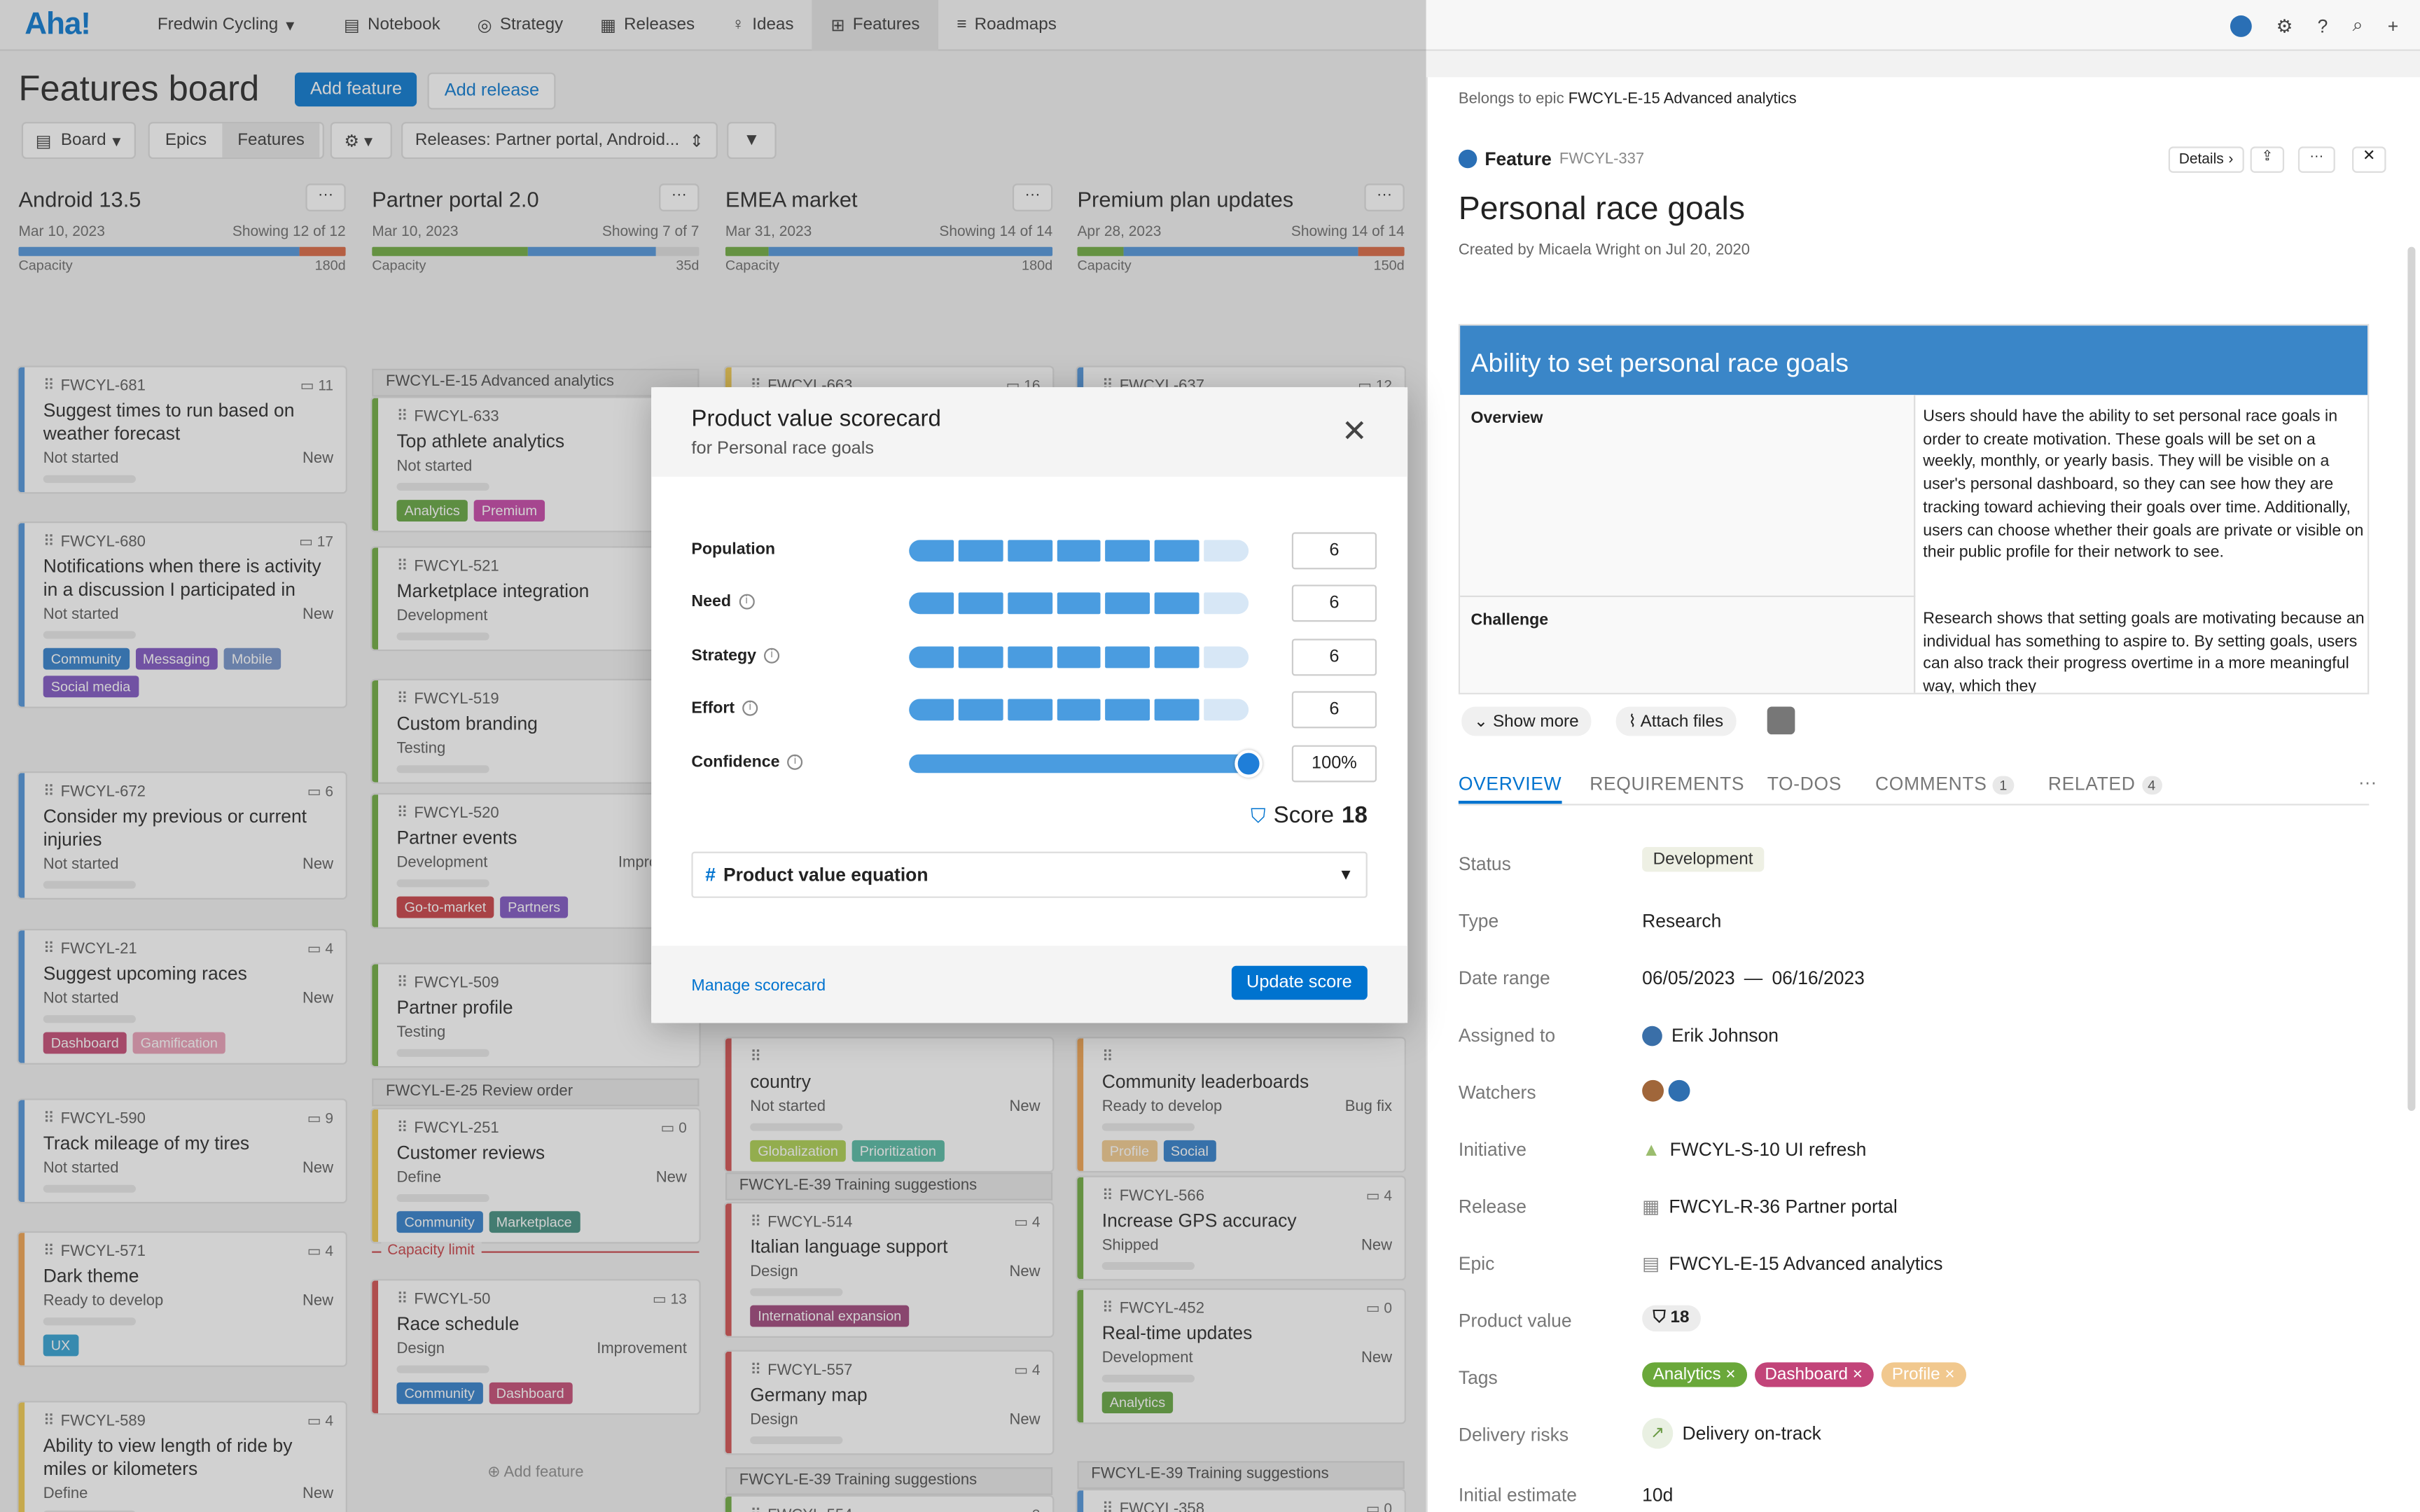 The height and width of the screenshot is (1512, 2420). What do you see at coordinates (103, 1119) in the screenshot?
I see `card-id: FWCYL-590` at bounding box center [103, 1119].